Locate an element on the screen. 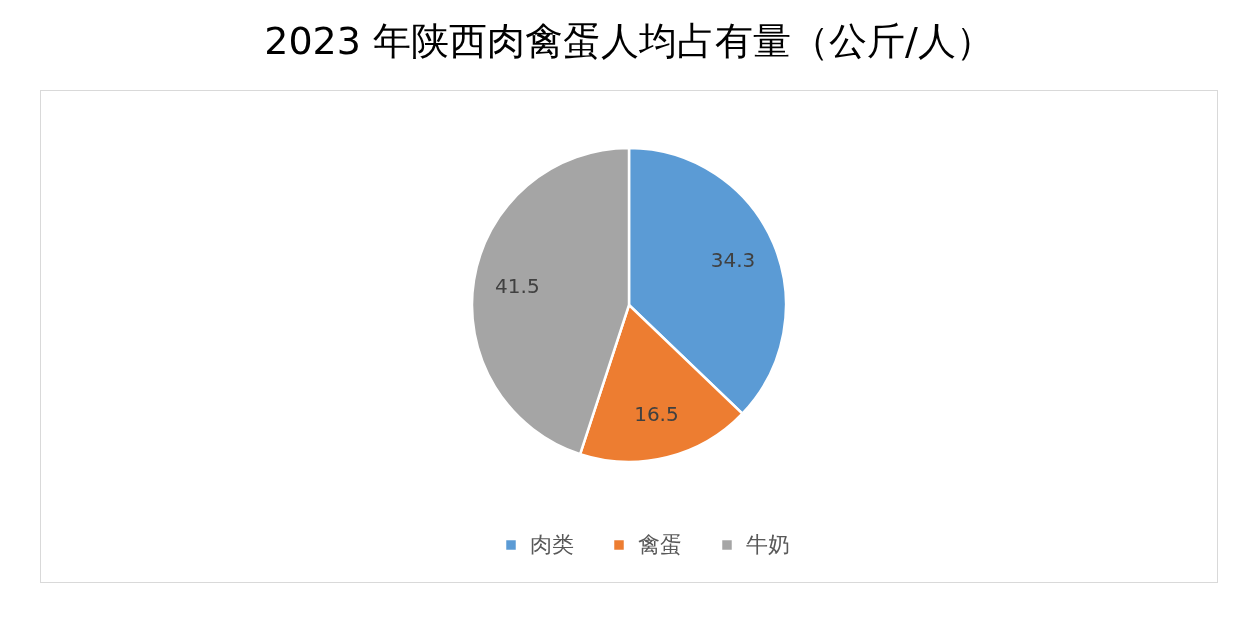 This screenshot has width=1258, height=624. legend-label: 肉类 is located at coordinates (552, 544).